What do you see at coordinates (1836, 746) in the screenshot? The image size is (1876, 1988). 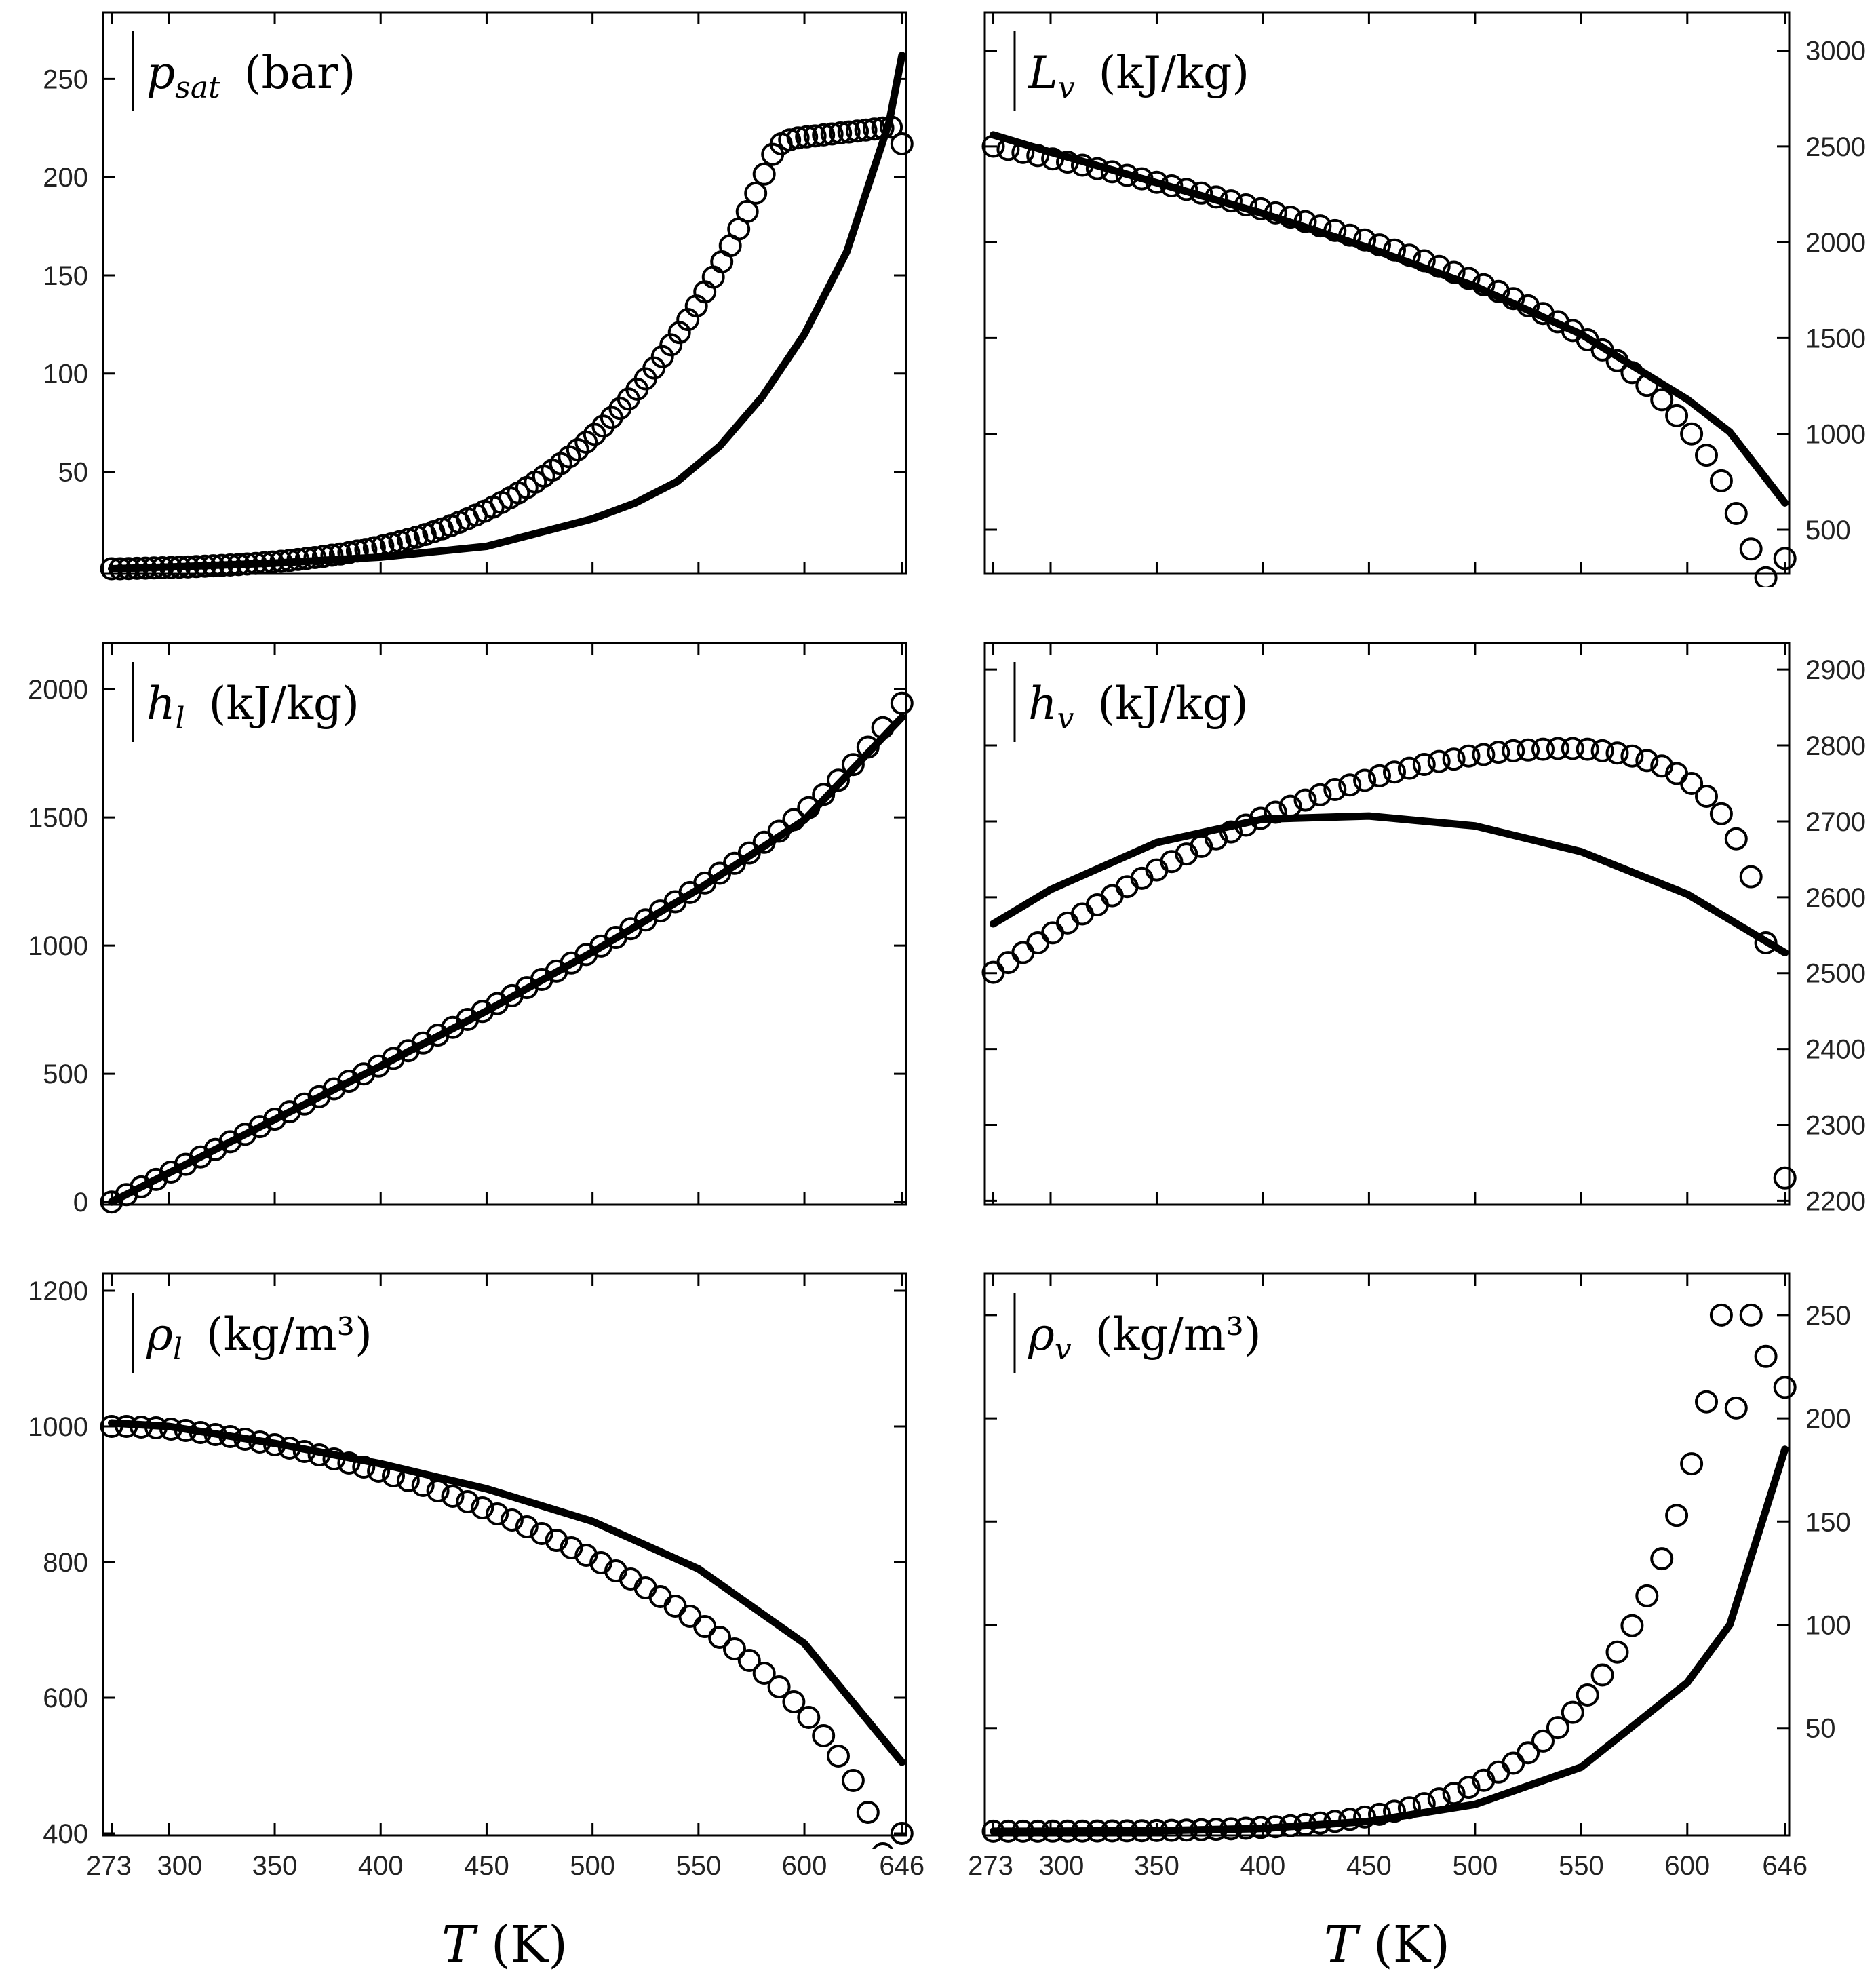 I see `y-tick-label: 2800` at bounding box center [1836, 746].